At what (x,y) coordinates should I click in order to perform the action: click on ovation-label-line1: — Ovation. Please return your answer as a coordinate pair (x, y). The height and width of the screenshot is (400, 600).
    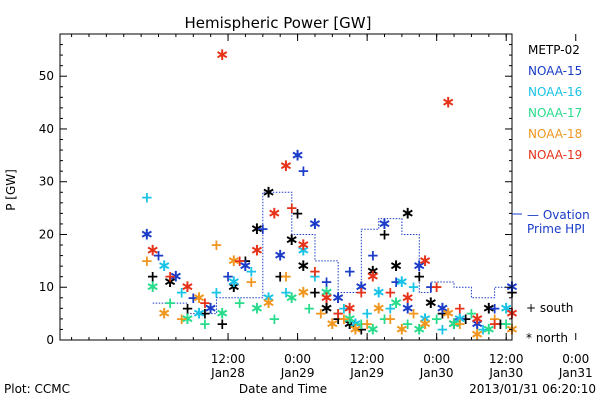
    Looking at the image, I should click on (558, 215).